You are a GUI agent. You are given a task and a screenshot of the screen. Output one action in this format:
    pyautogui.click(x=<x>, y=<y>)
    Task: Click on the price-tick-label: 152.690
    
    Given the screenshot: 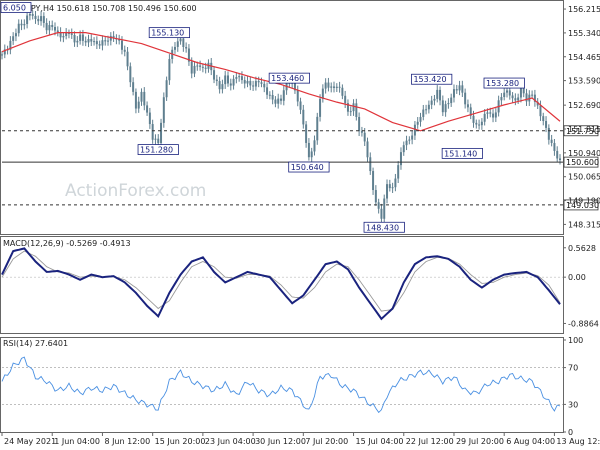 What is the action you would take?
    pyautogui.click(x=584, y=105)
    